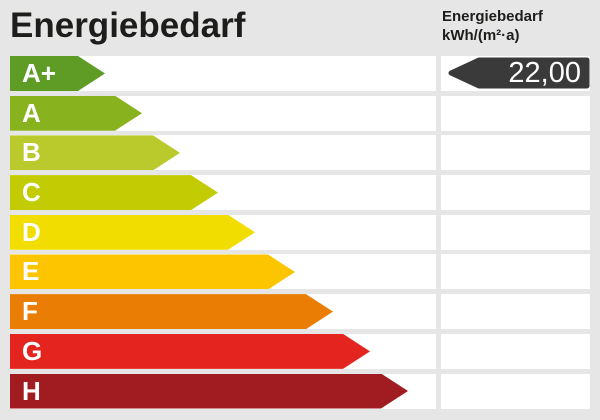  I want to click on band-track: E, so click(223, 272).